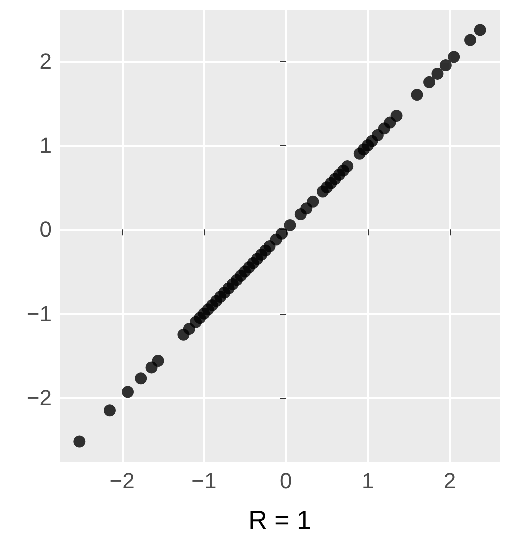 The image size is (509, 550). I want to click on x-tick-label: 0, so click(286, 481).